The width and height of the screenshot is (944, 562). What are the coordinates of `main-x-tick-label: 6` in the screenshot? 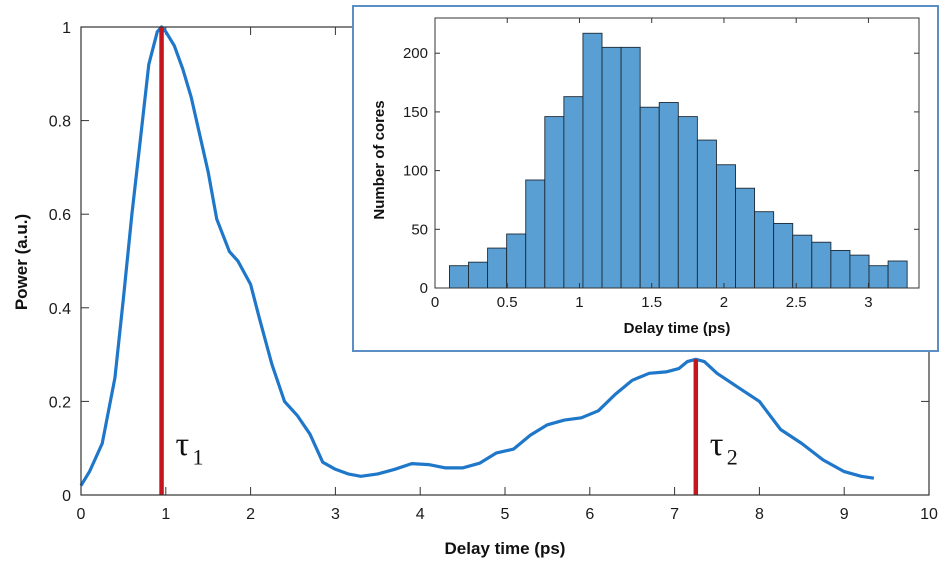 It's located at (589, 514).